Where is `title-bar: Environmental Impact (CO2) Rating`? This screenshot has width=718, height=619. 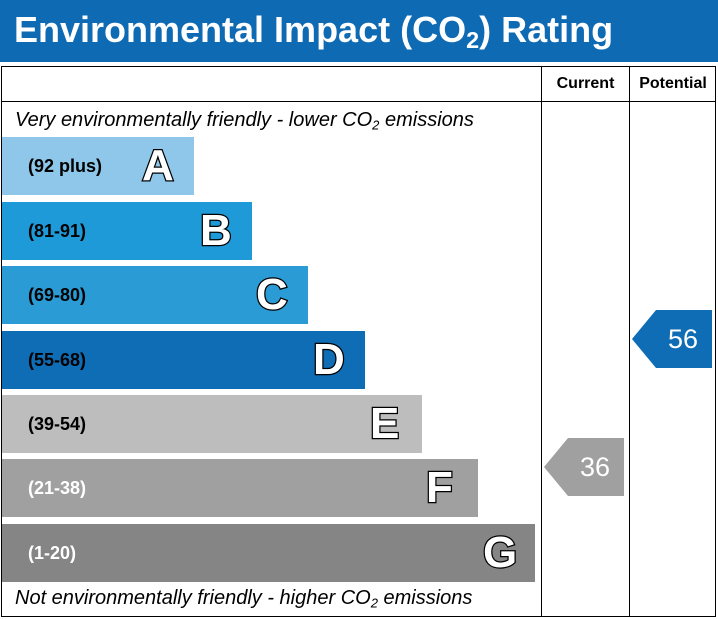 title-bar: Environmental Impact (CO2) Rating is located at coordinates (359, 31).